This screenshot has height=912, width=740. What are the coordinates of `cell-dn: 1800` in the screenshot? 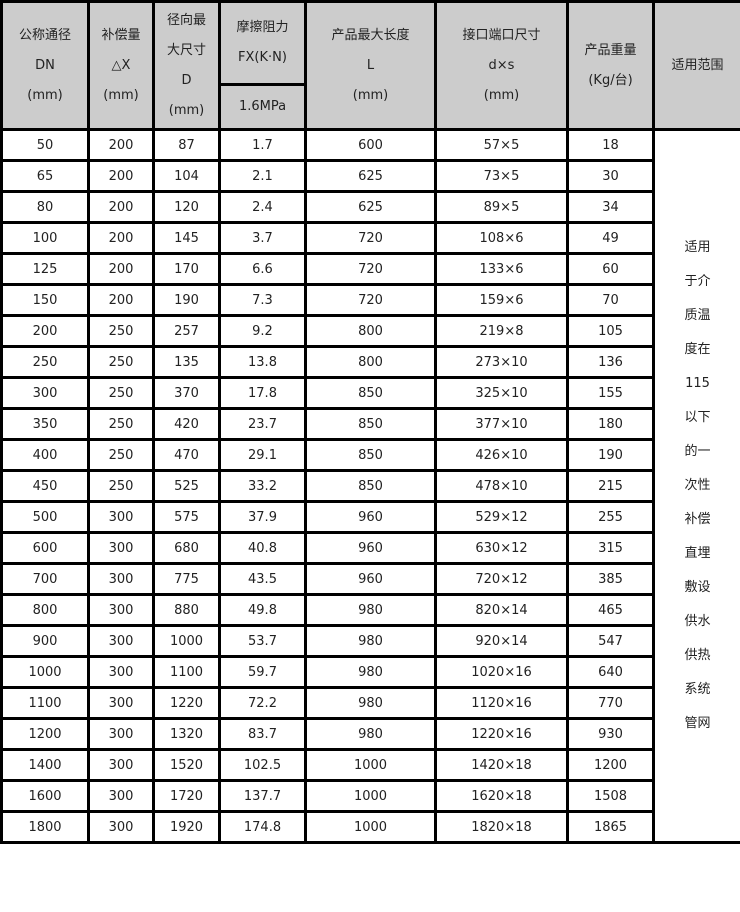 It's located at (45, 827).